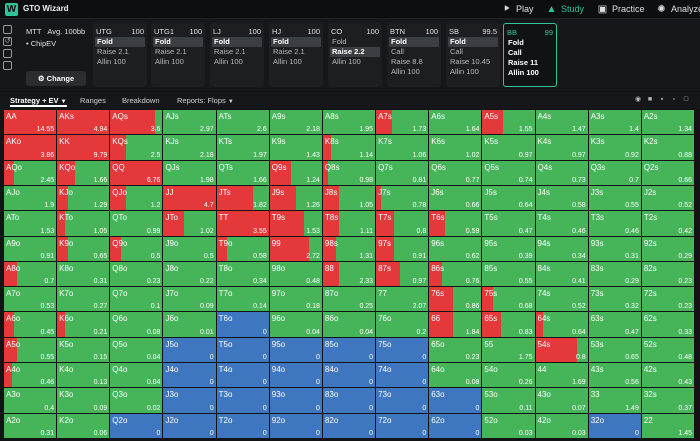 This screenshot has width=700, height=441. What do you see at coordinates (455, 122) in the screenshot?
I see `hand-cell: A6s 1.64` at bounding box center [455, 122].